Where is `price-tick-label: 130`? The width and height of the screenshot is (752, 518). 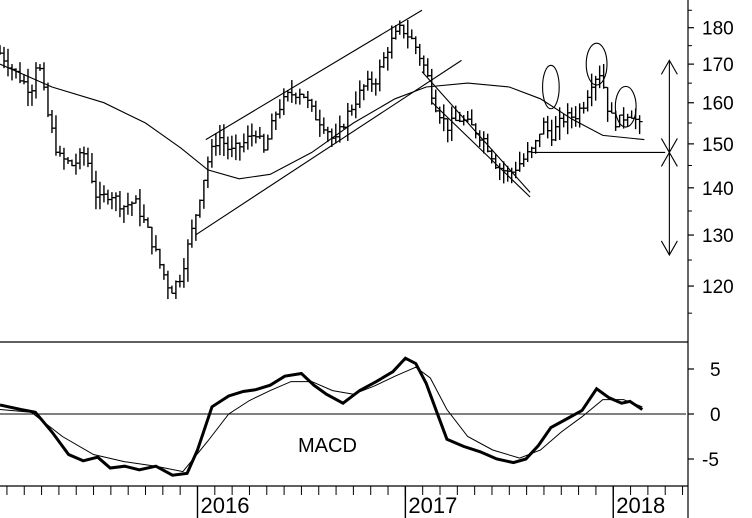 price-tick-label: 130 is located at coordinates (718, 236).